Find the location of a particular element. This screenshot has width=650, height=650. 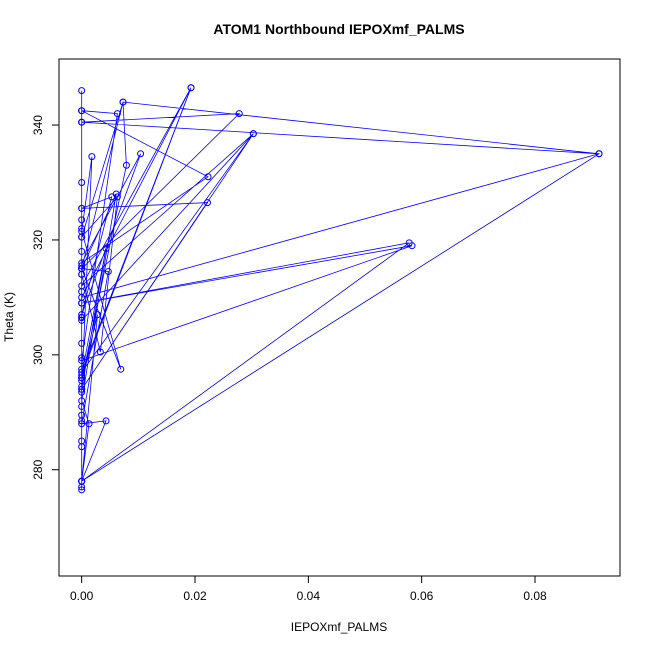

y-axis: 280 300 320 340 is located at coordinates (45, 297).